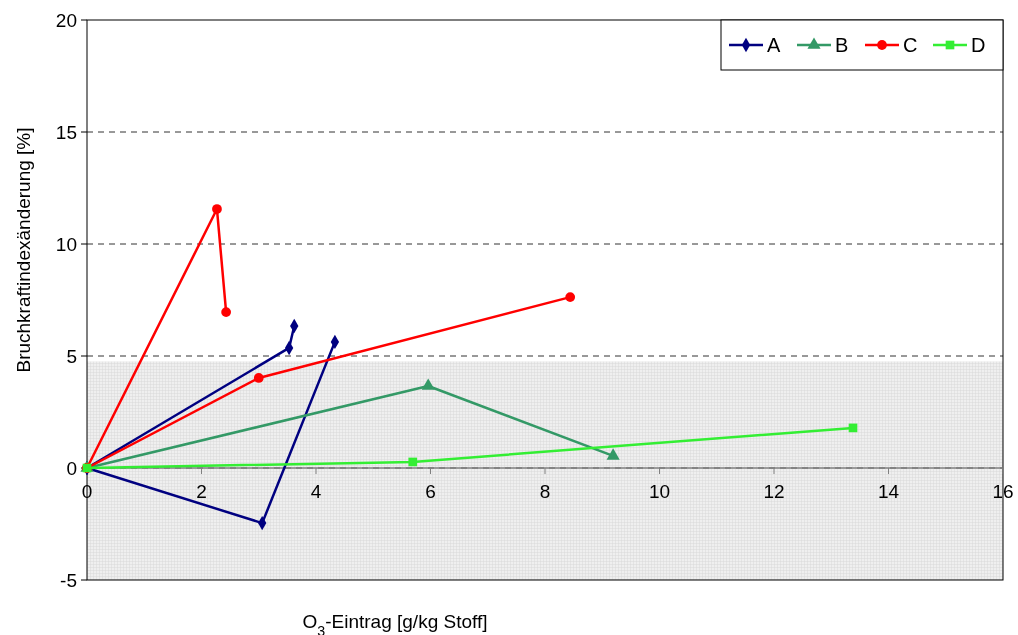 This screenshot has width=1018, height=635. What do you see at coordinates (316, 491) in the screenshot?
I see `x-tick-label: 4` at bounding box center [316, 491].